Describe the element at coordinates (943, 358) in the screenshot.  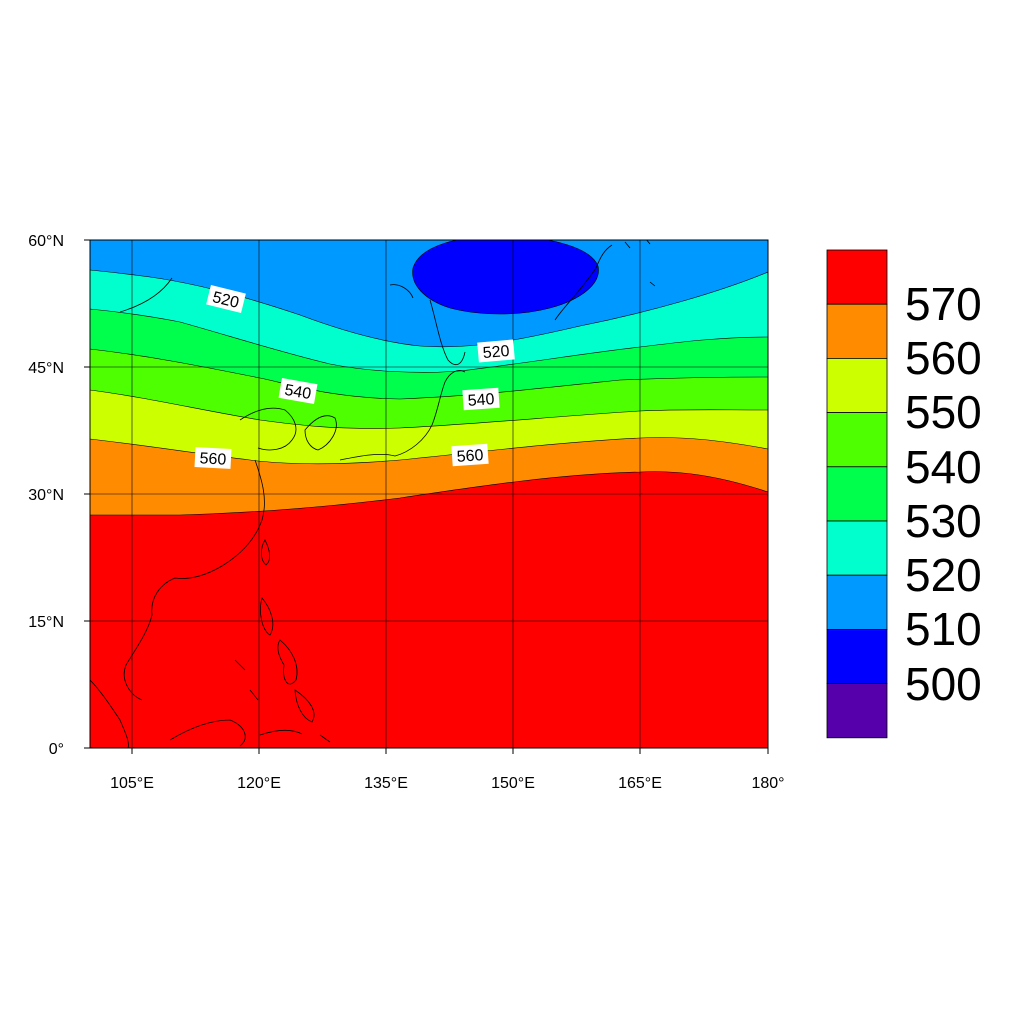
I see `legend-label: 560` at that location.